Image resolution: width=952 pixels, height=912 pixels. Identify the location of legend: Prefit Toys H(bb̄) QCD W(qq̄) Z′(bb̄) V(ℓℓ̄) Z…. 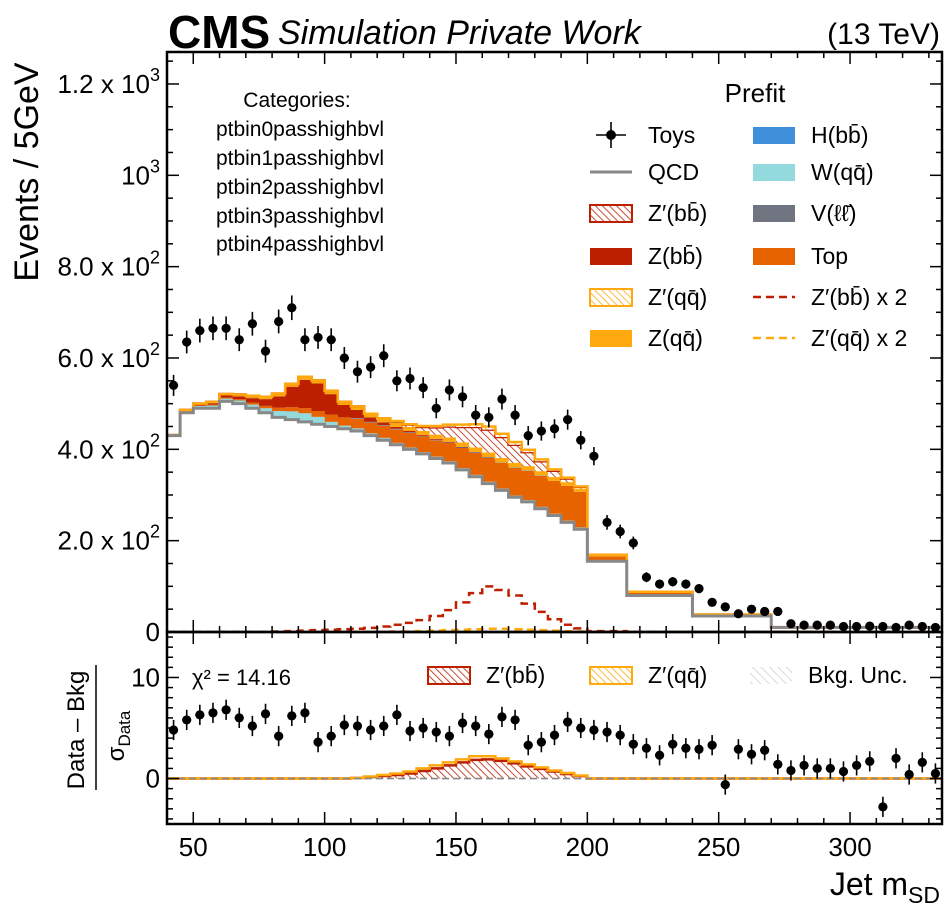
(748, 214).